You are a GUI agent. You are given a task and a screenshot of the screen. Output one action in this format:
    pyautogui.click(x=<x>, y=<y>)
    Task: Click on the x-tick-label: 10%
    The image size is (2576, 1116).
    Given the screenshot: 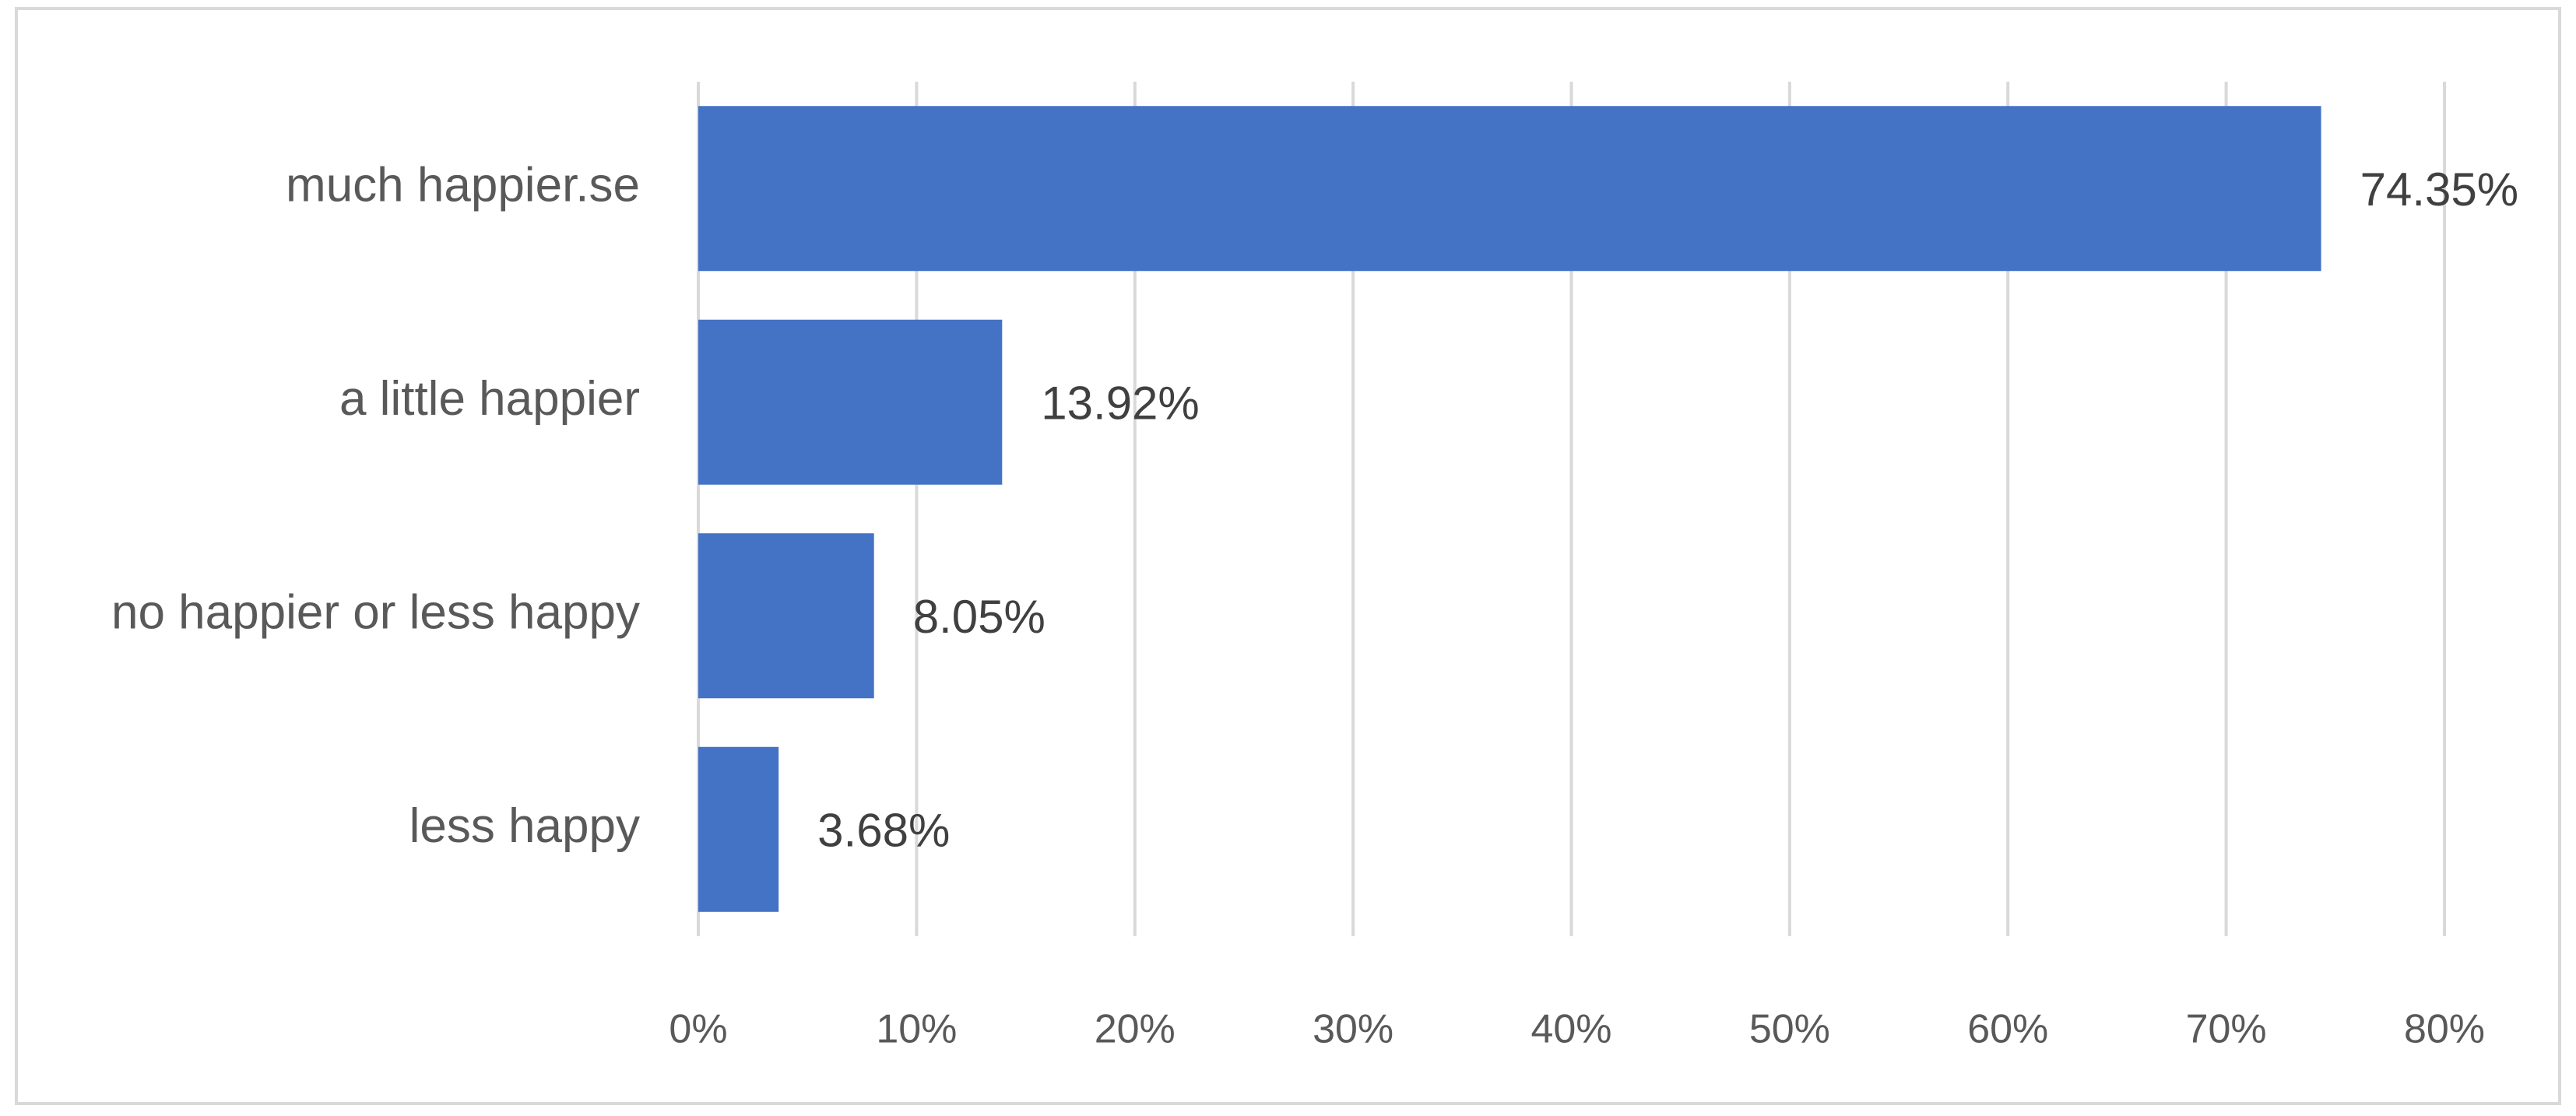 What is the action you would take?
    pyautogui.click(x=916, y=1029)
    